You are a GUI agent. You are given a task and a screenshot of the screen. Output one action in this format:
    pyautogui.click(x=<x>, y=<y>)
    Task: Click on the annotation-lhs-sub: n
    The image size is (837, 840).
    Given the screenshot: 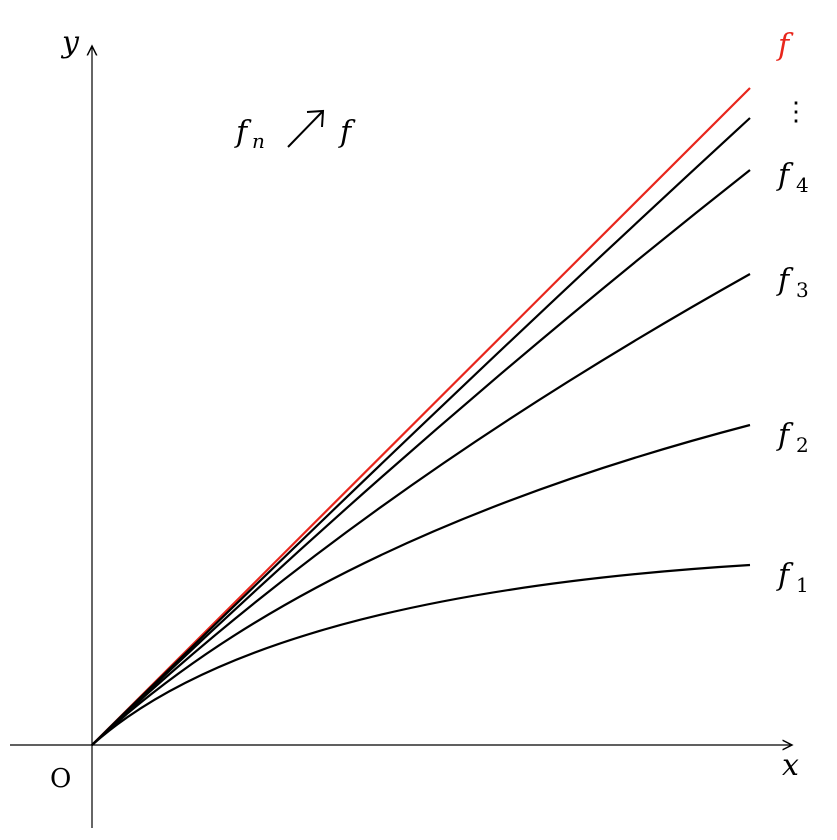 What is the action you would take?
    pyautogui.click(x=258, y=141)
    